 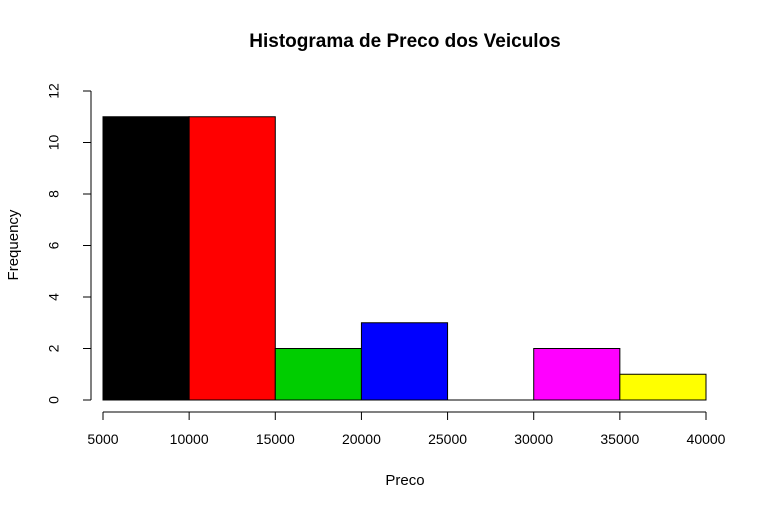 I want to click on x-tick-label: 20000, so click(x=361, y=439).